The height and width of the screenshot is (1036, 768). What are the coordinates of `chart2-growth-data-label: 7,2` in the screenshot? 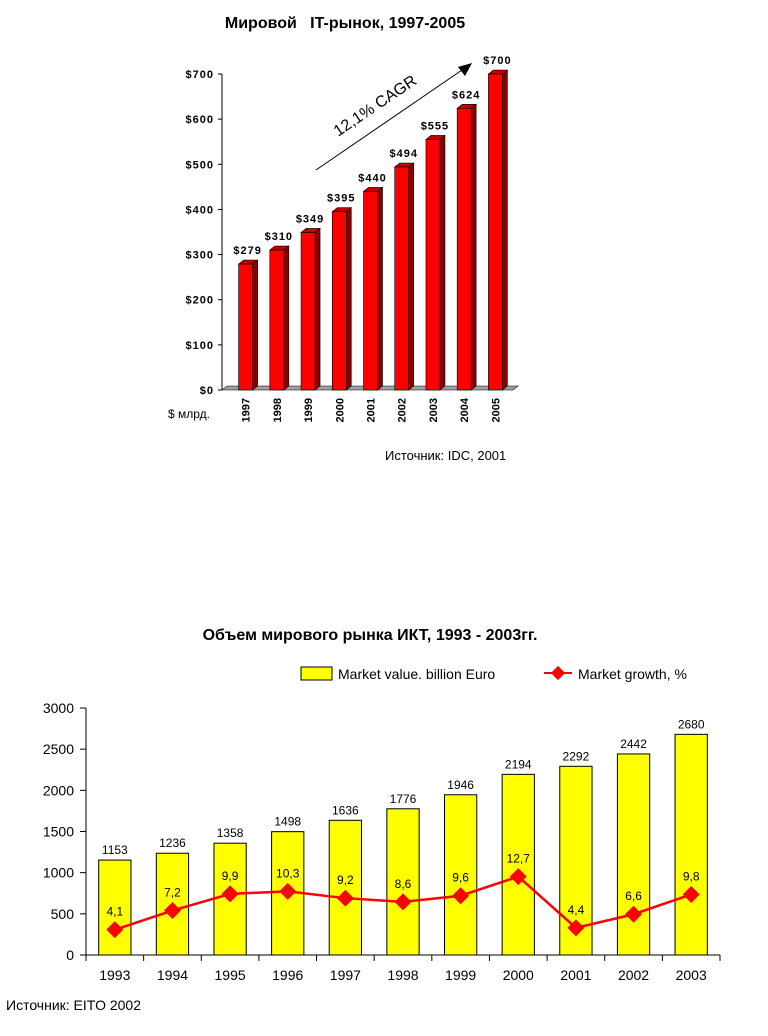 It's located at (172, 893).